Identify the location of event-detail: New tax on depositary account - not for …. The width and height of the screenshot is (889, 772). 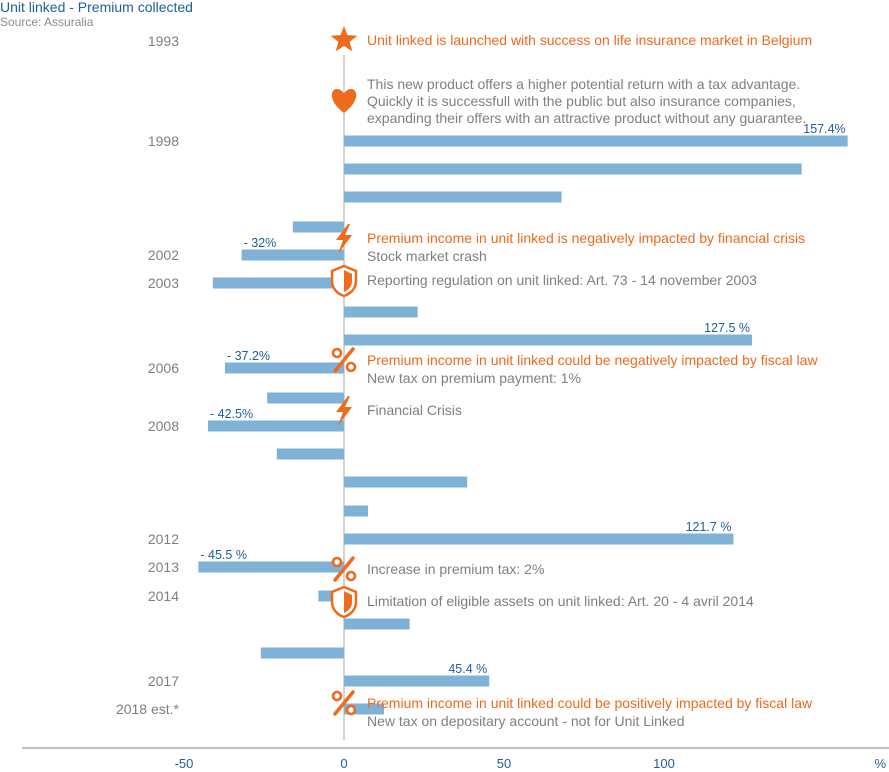
(526, 721).